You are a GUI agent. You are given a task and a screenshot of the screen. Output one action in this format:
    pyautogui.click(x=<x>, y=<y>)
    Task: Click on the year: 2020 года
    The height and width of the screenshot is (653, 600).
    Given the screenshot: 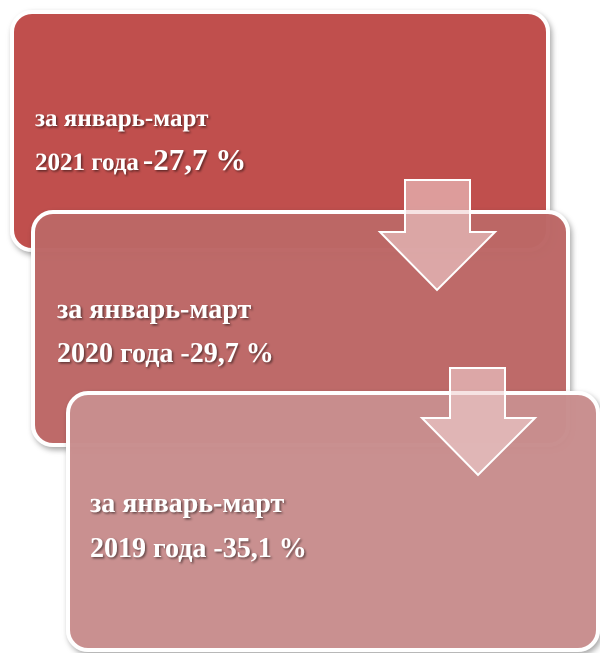 What is the action you would take?
    pyautogui.click(x=115, y=353)
    